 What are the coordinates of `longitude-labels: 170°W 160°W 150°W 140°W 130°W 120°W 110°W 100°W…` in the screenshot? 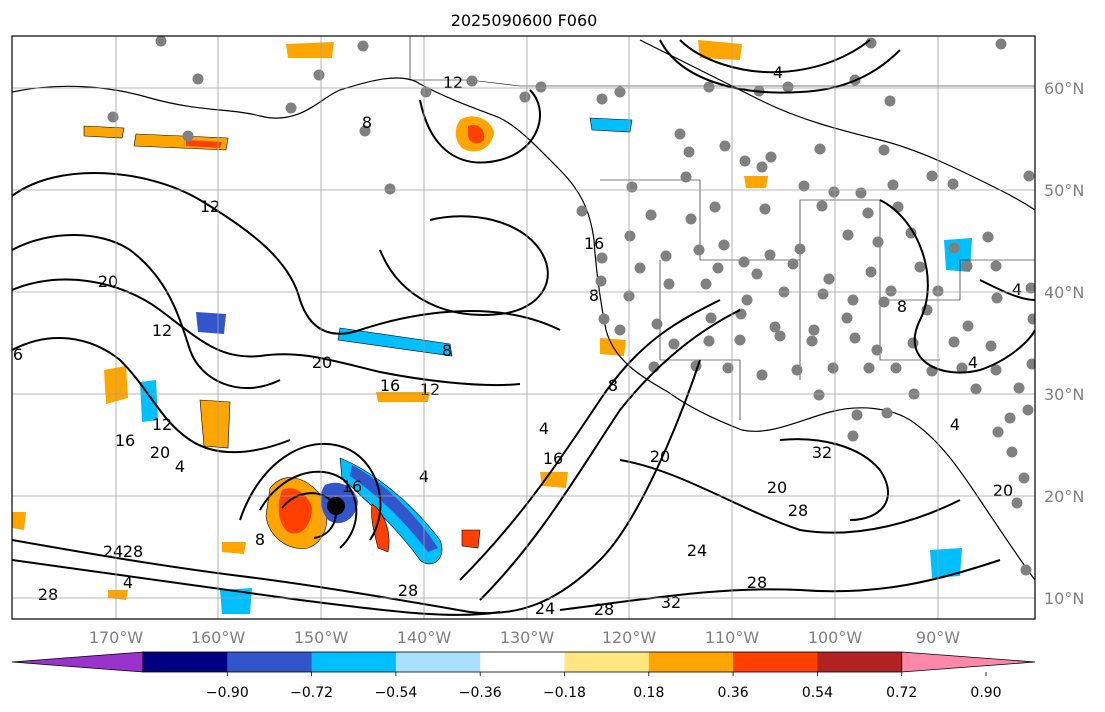 It's located at (524, 637).